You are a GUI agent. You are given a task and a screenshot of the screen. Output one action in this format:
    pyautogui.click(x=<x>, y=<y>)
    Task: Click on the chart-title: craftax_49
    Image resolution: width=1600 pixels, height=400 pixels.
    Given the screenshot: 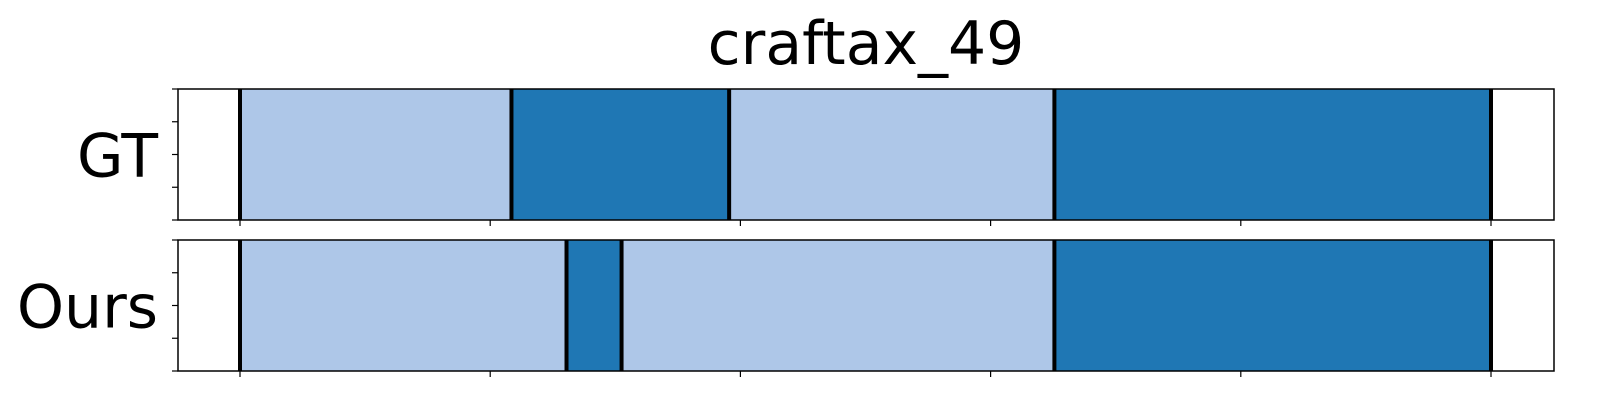 What is the action you would take?
    pyautogui.click(x=866, y=44)
    